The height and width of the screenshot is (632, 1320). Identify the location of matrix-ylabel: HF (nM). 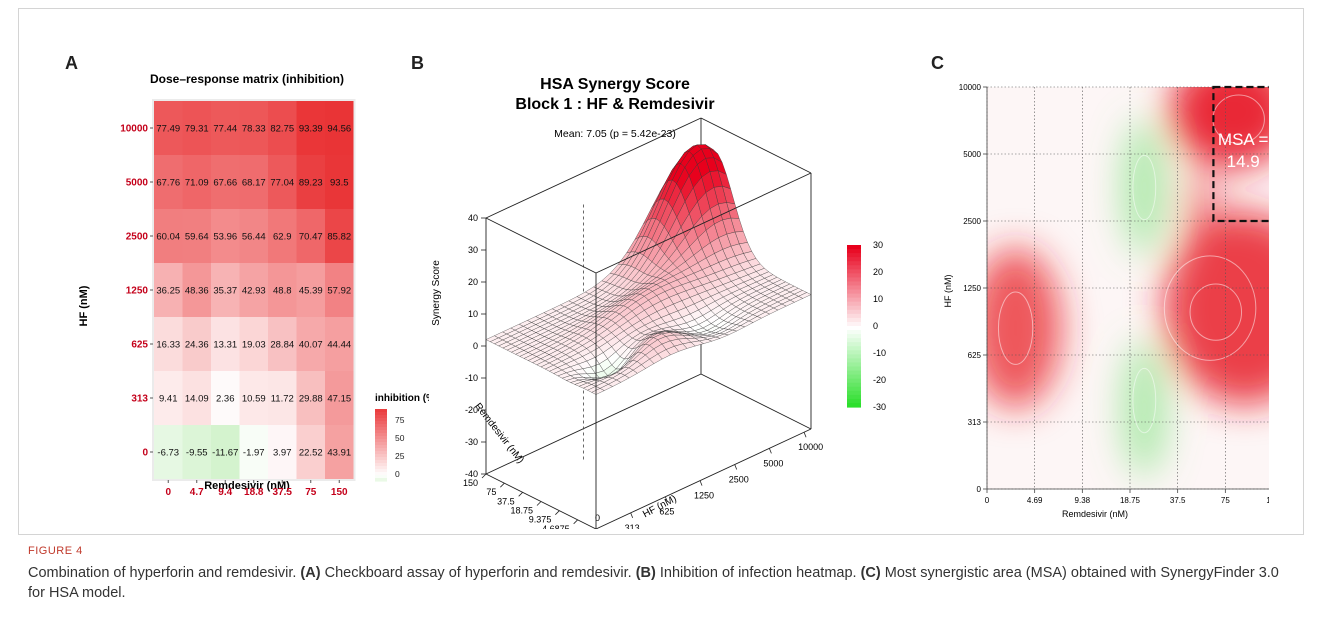
(84, 305).